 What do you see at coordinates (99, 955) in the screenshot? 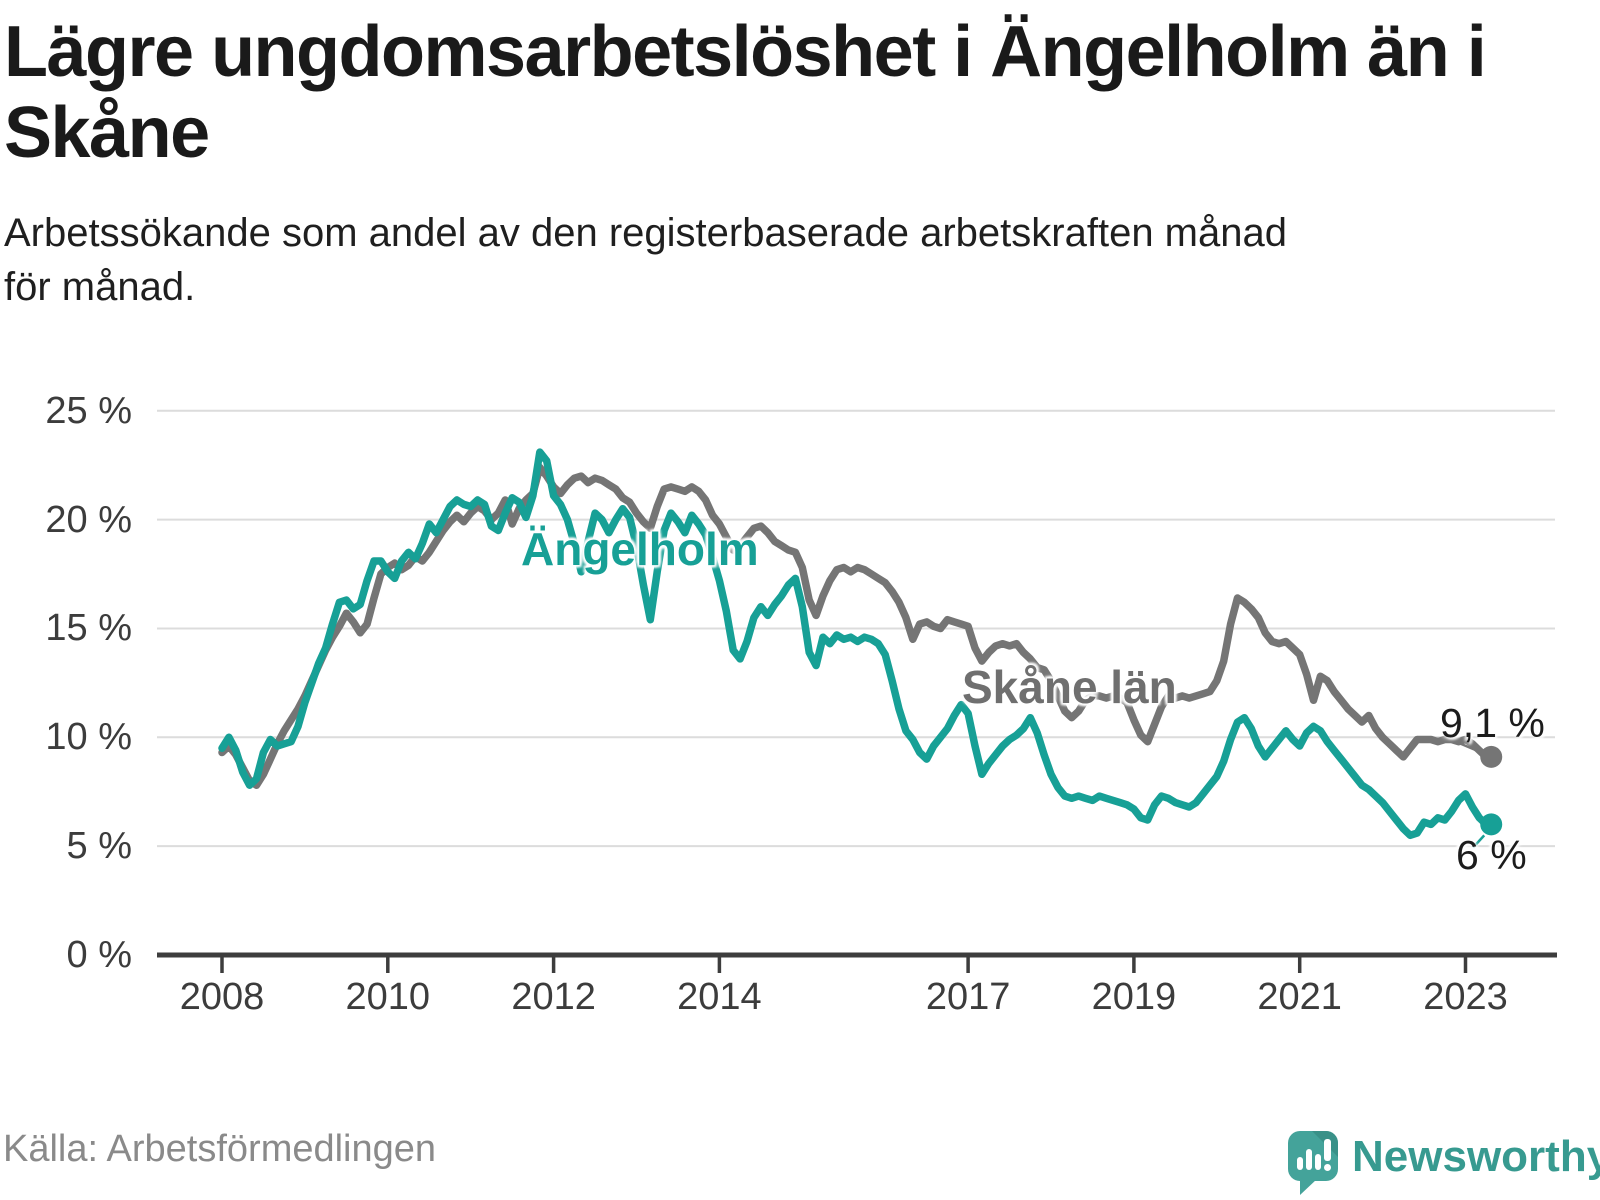
I see `y-tick-label: 0 %` at bounding box center [99, 955].